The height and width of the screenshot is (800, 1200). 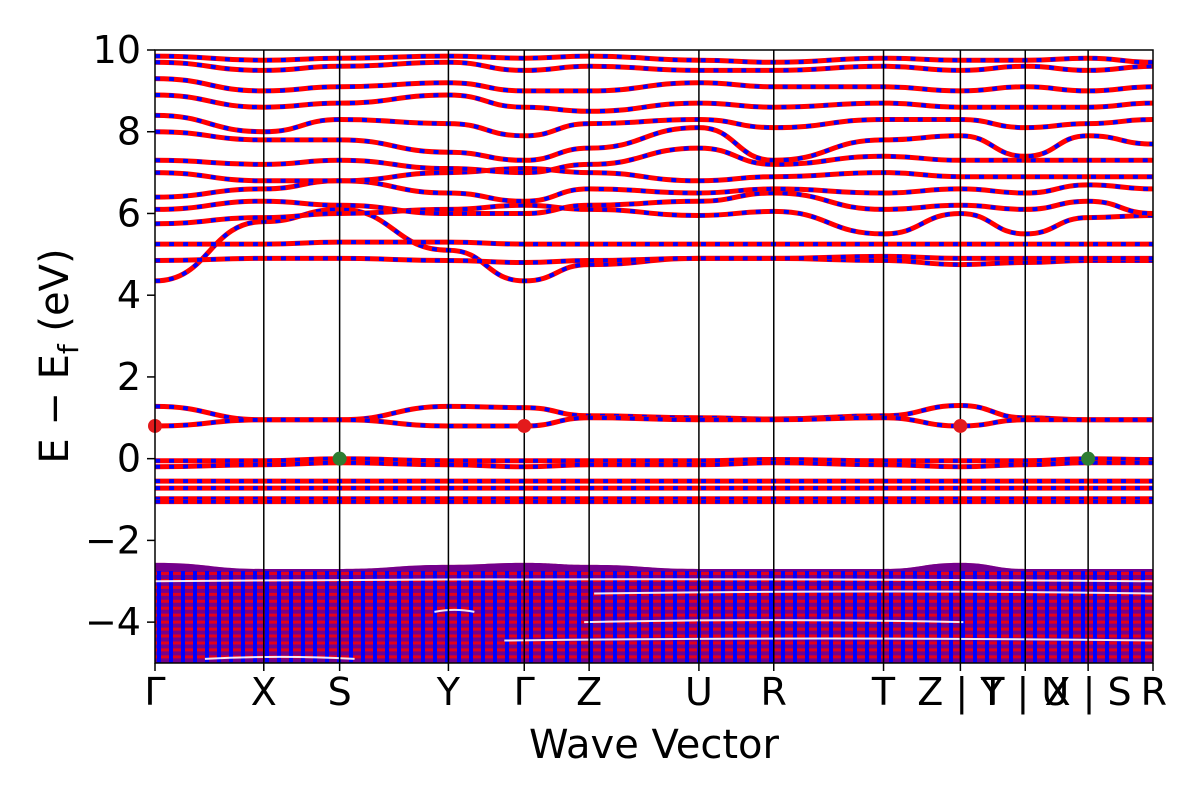 I want to click on x-tick-label: Z, so click(x=589, y=692).